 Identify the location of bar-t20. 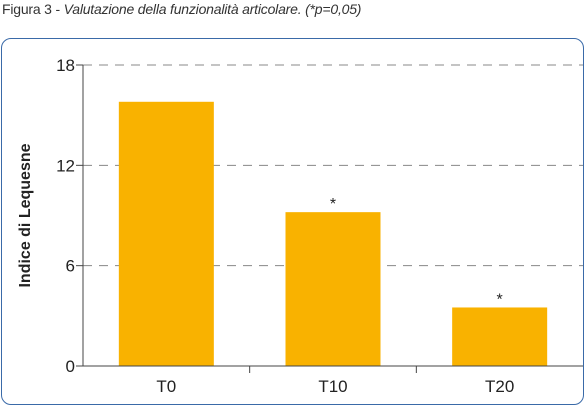
(500, 336).